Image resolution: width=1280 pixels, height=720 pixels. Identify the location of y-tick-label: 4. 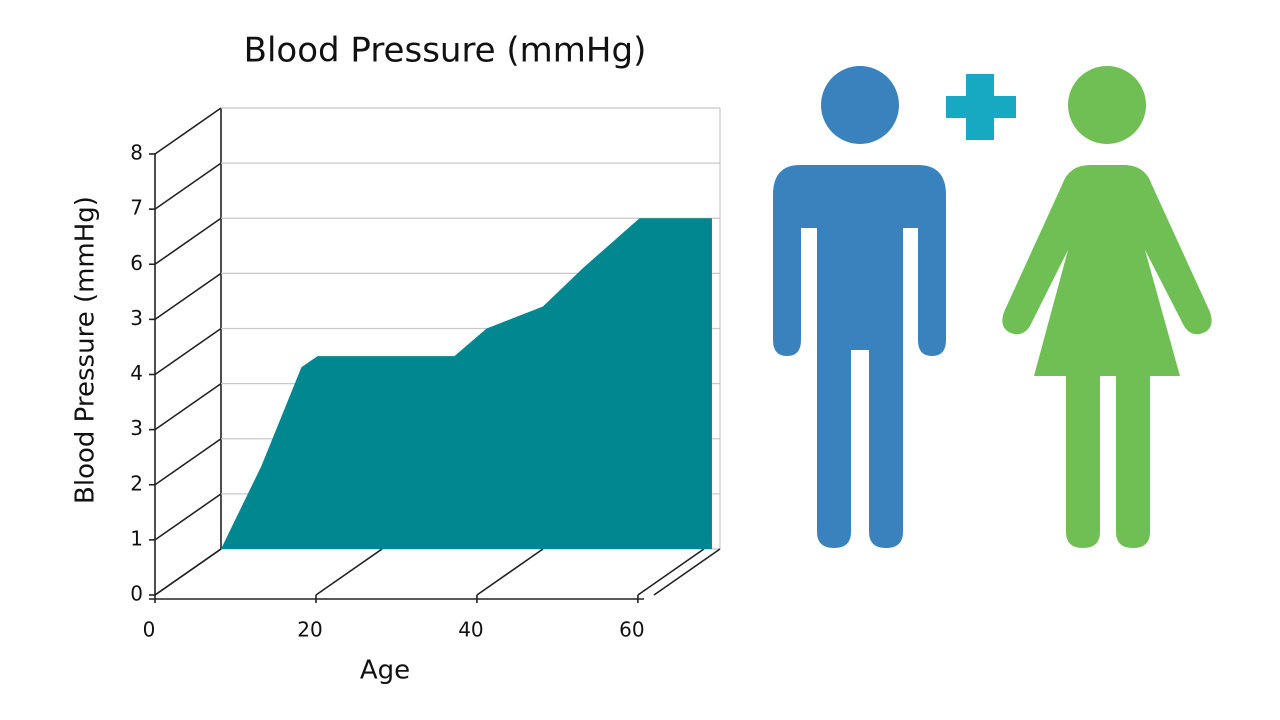
(136, 373).